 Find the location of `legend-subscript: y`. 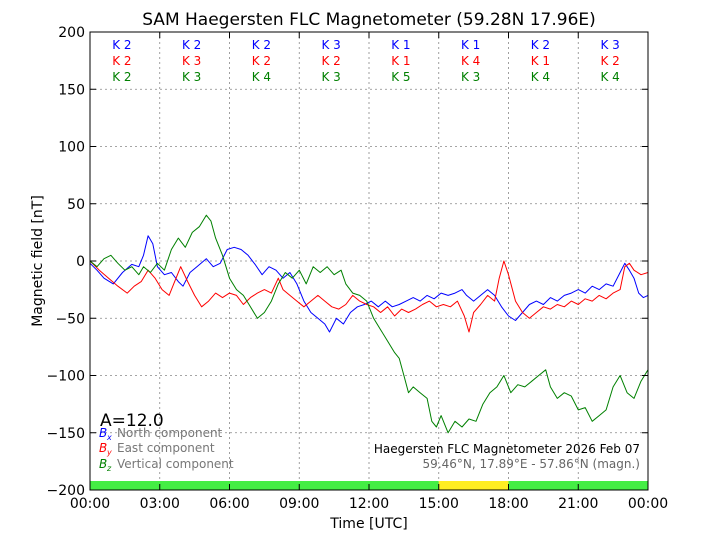

legend-subscript: y is located at coordinates (109, 452).